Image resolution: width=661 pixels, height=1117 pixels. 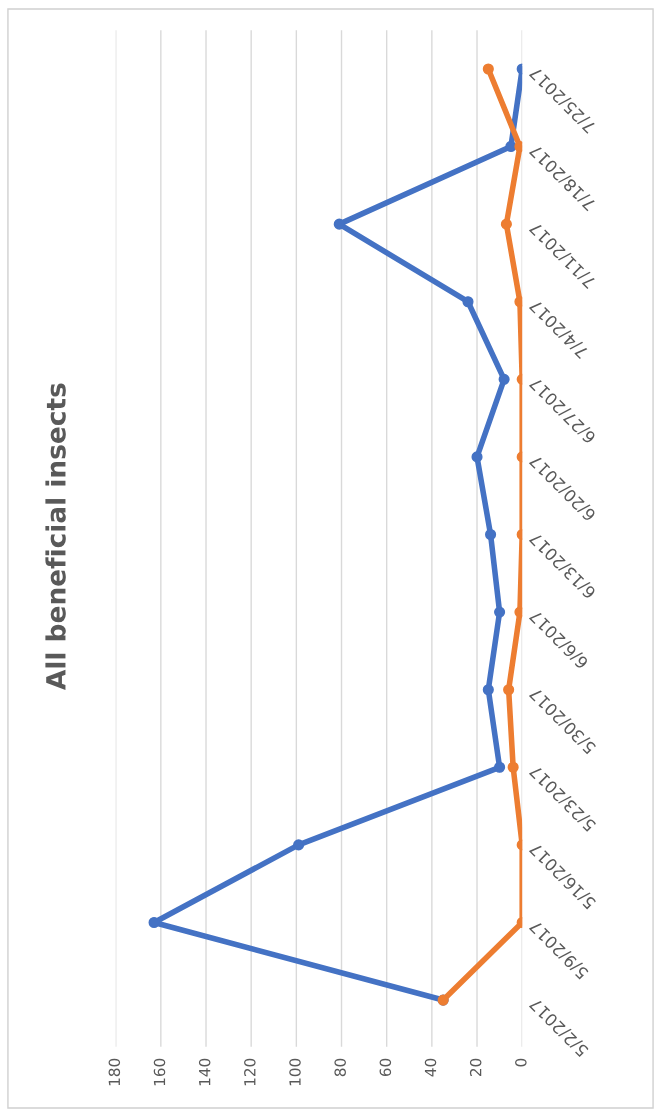 What do you see at coordinates (475, 1067) in the screenshot?
I see `x-tick-label: 20` at bounding box center [475, 1067].